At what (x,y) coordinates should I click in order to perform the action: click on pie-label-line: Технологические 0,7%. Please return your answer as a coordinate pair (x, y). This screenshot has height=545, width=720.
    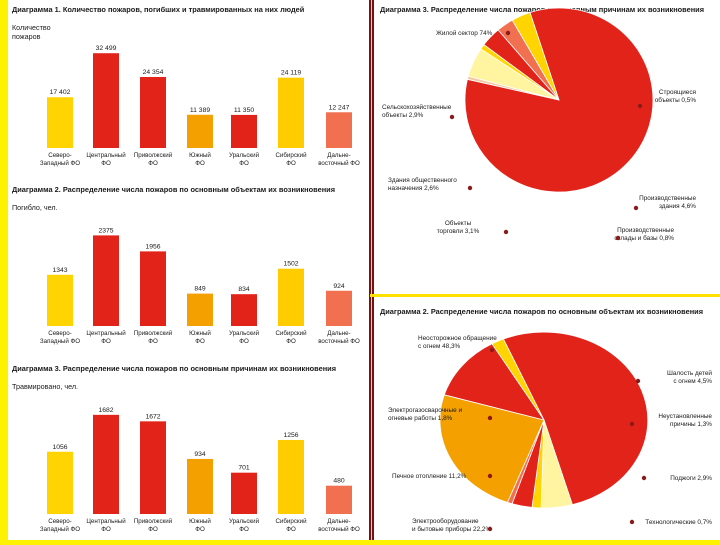
    Looking at the image, I should click on (678, 522).